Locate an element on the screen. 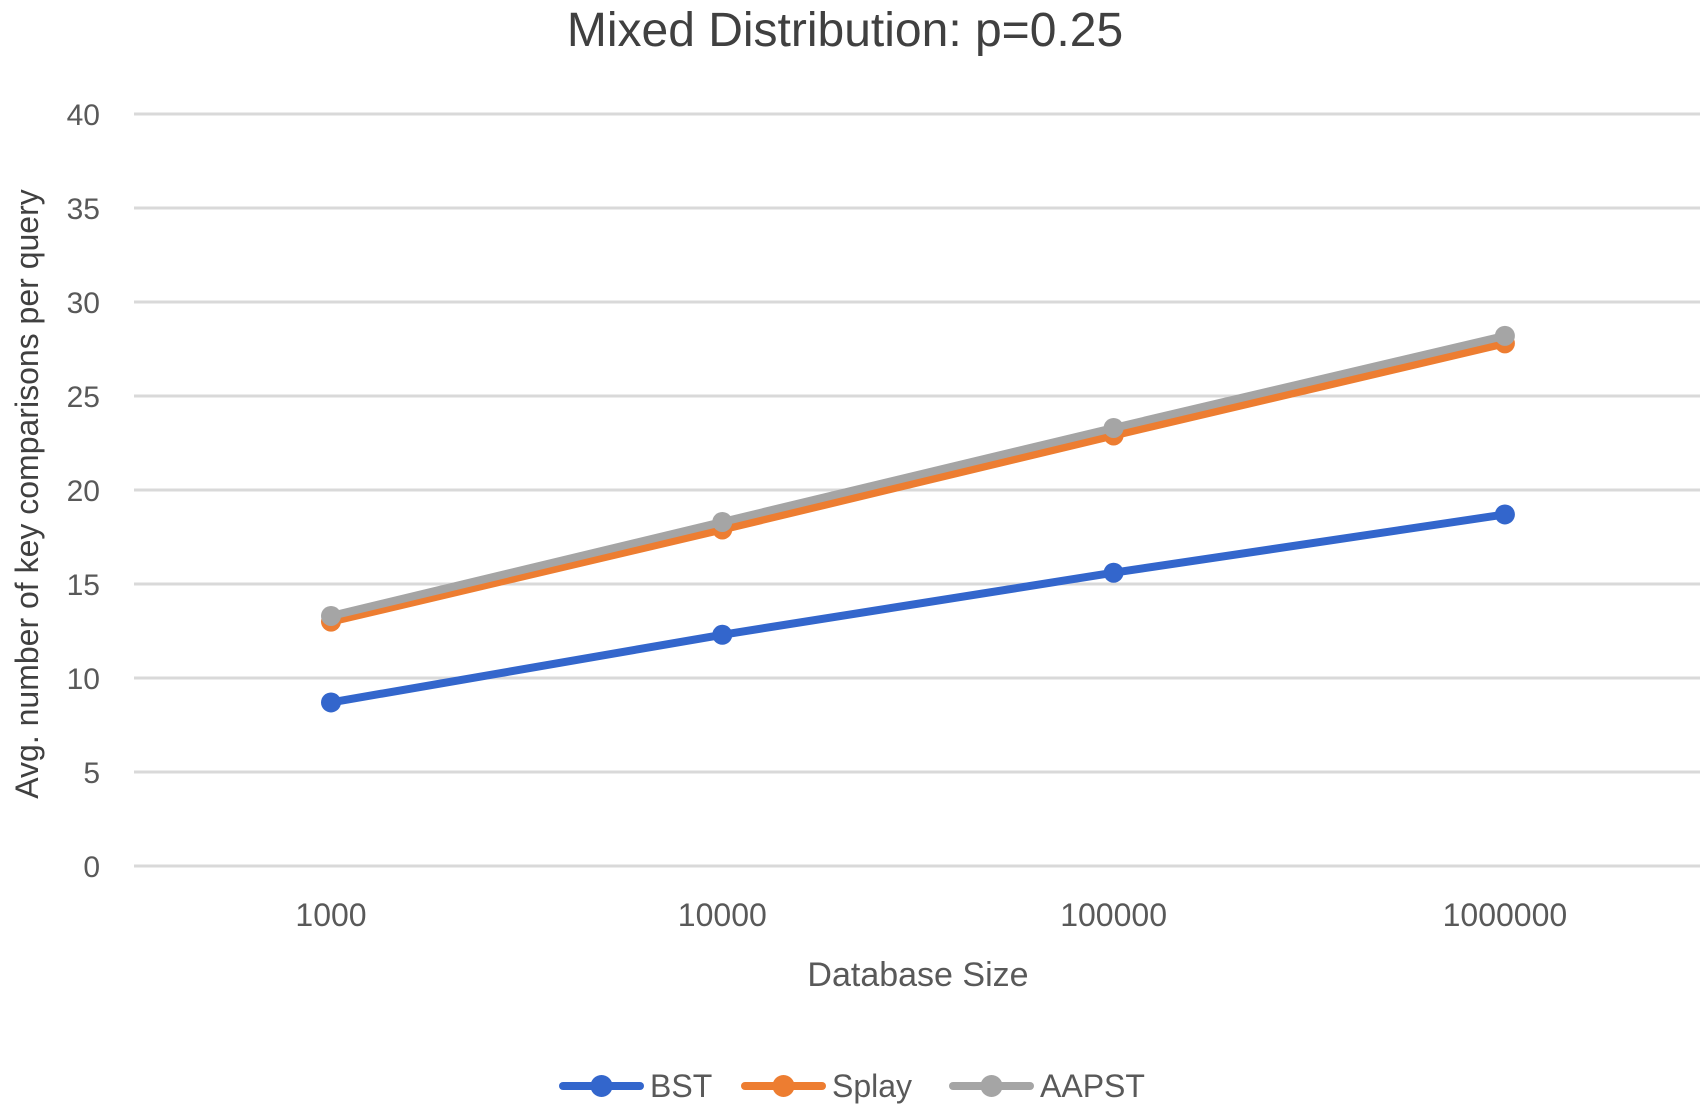 The width and height of the screenshot is (1700, 1117). x-tick-label: 1000 is located at coordinates (330, 915).